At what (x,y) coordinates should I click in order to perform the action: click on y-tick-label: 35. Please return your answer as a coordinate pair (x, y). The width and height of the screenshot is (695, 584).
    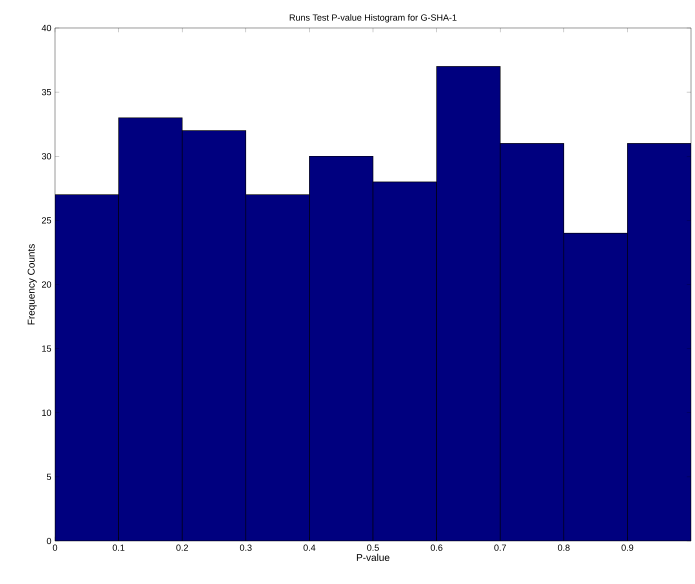
    Looking at the image, I should click on (47, 92).